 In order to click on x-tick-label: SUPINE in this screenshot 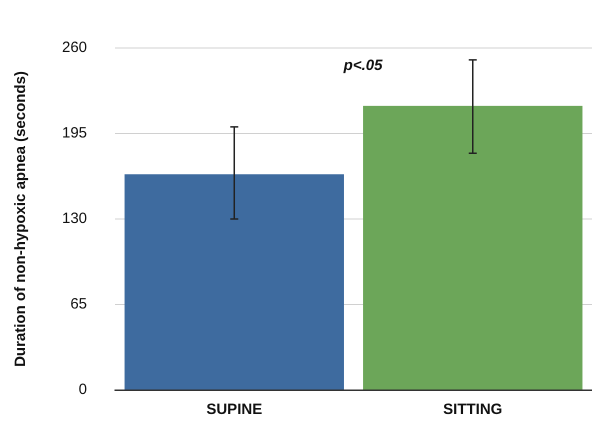, I will do `click(234, 409)`.